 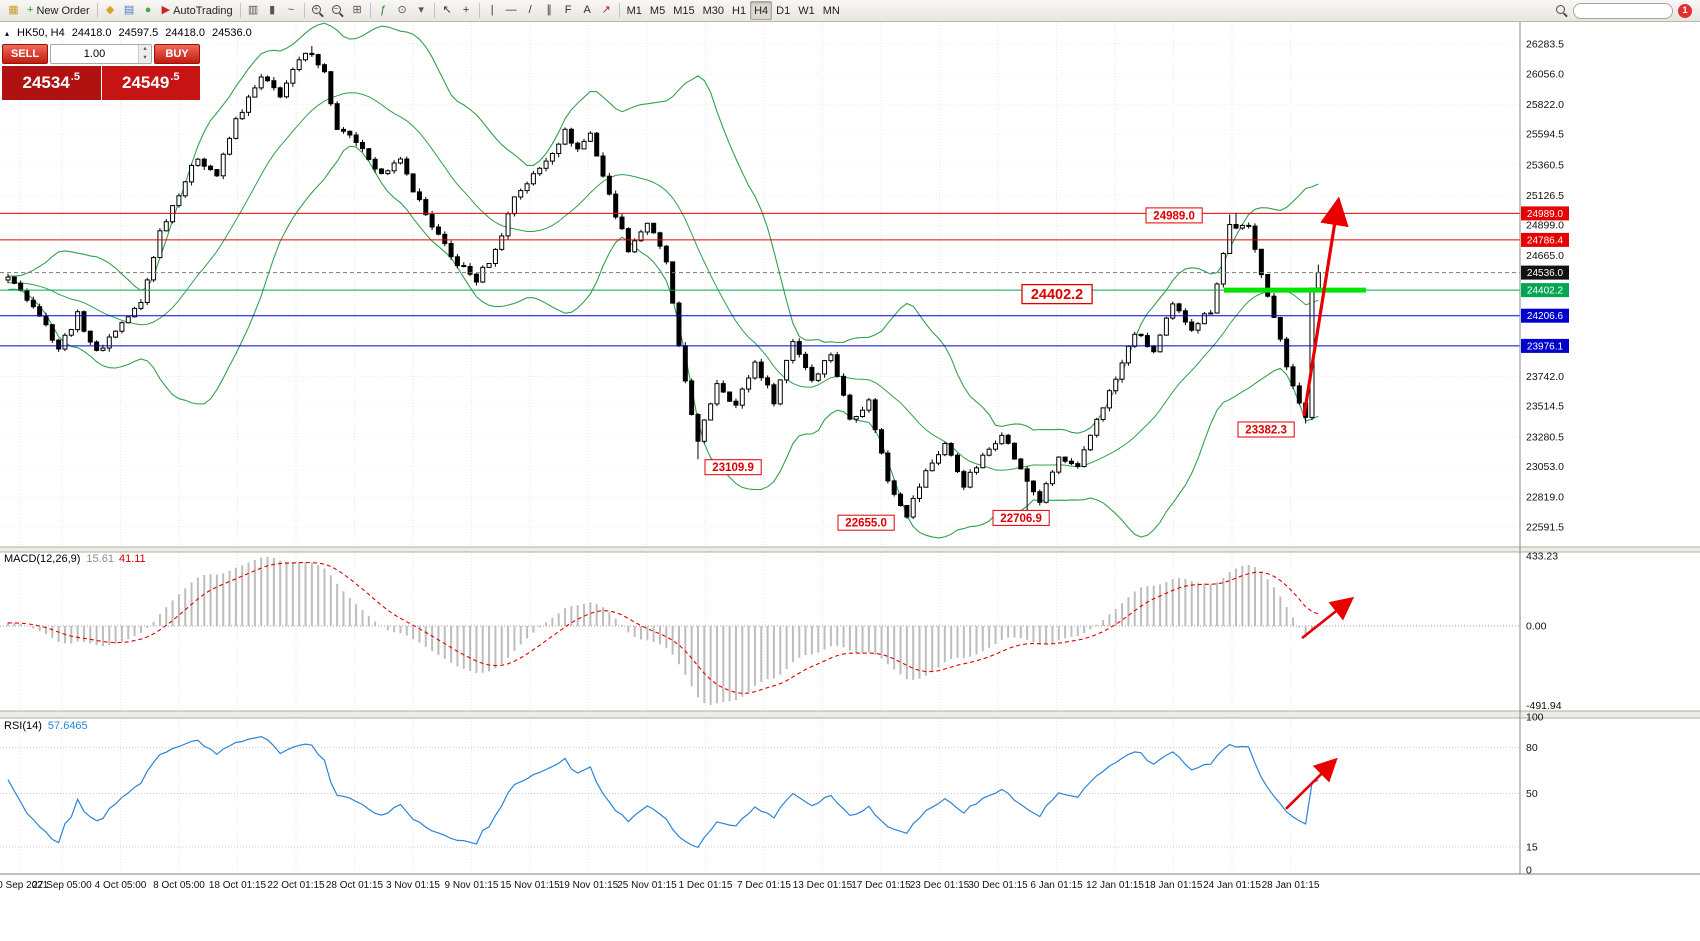 I want to click on rsi-indicator-label: RSI(14) 57.6465, so click(x=46, y=726).